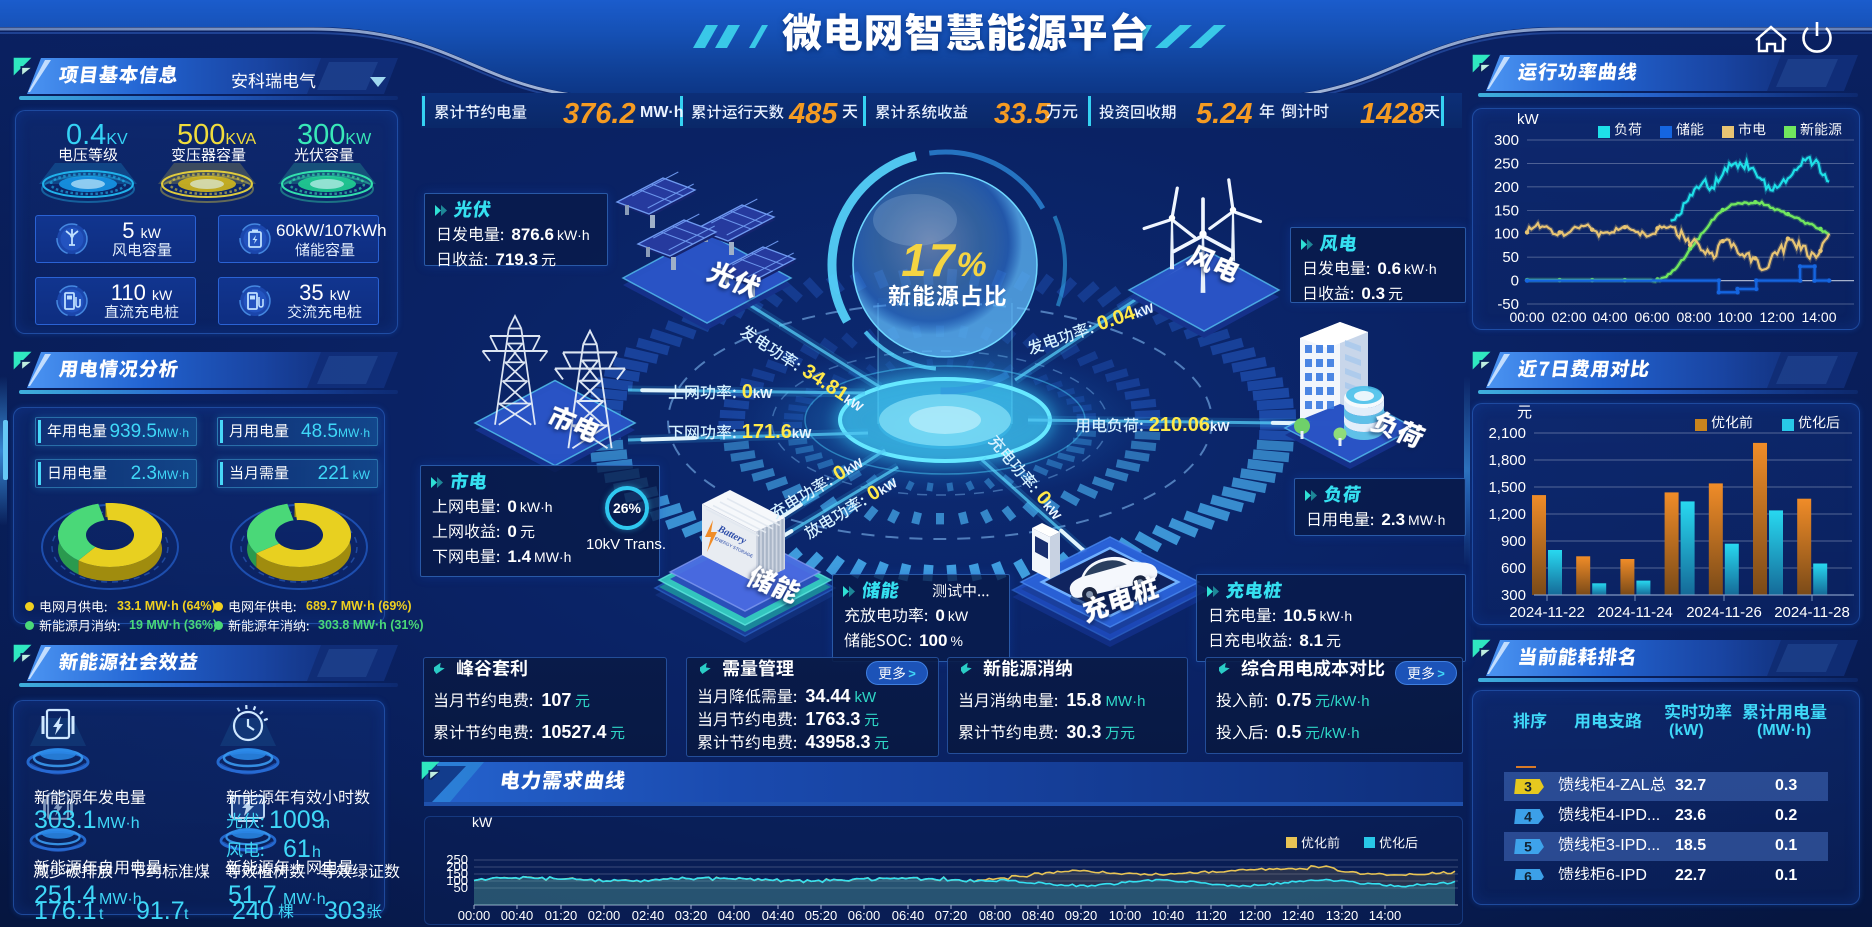  What do you see at coordinates (1342, 915) in the screenshot?
I see `svg-text: 13:20` at bounding box center [1342, 915].